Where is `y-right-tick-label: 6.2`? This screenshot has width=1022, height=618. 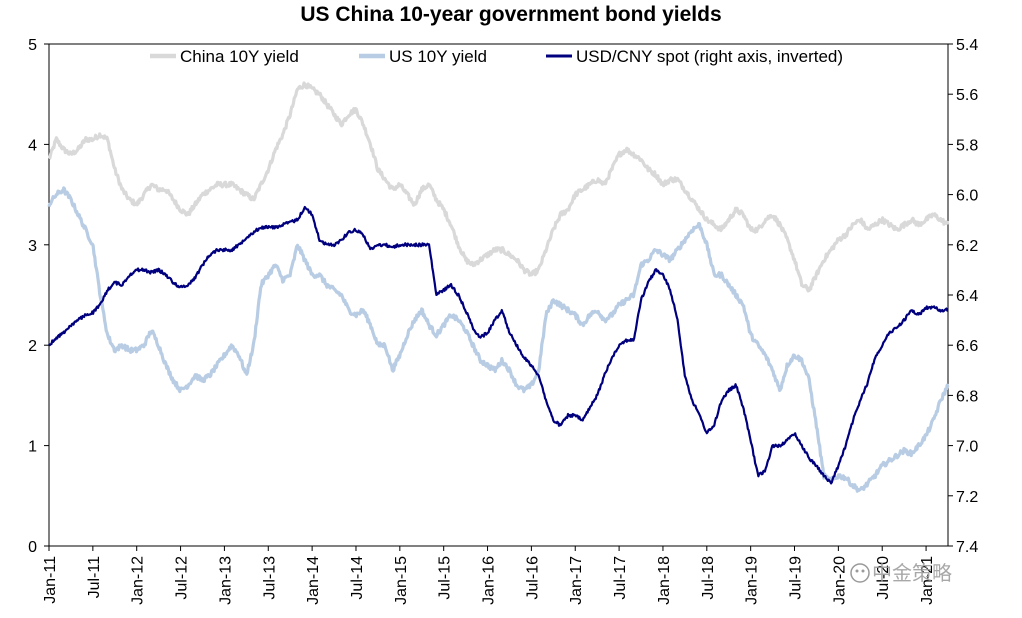 y-right-tick-label: 6.2 is located at coordinates (967, 246).